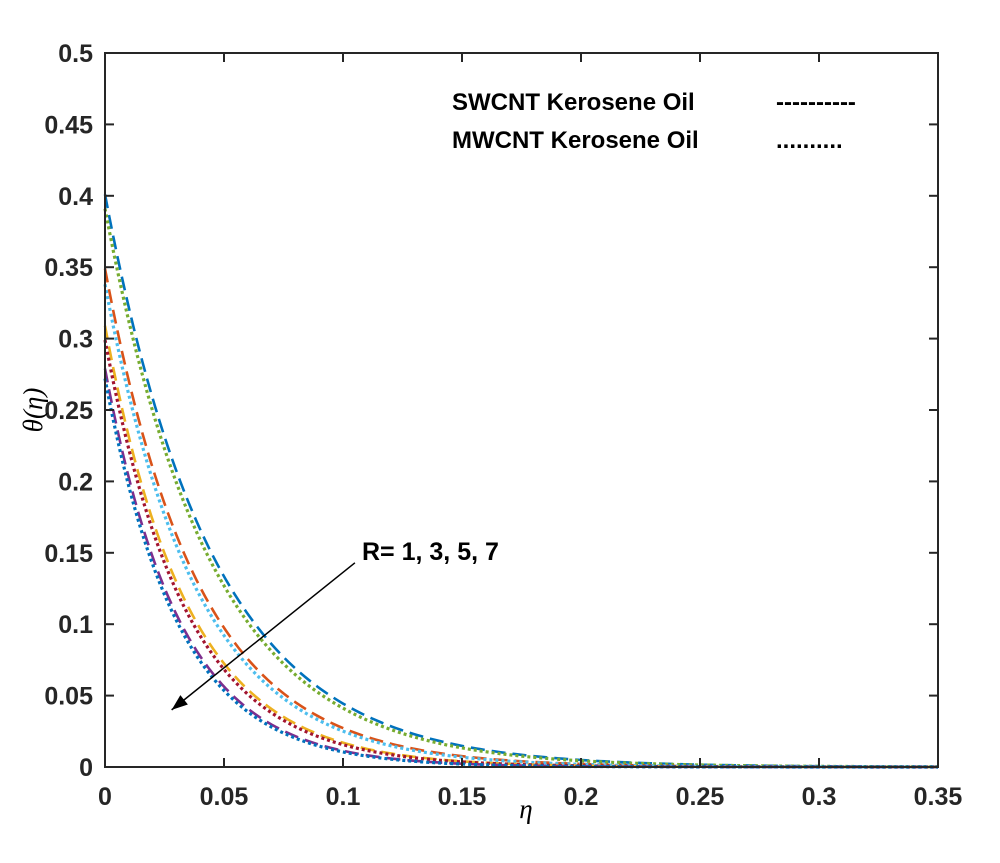 The height and width of the screenshot is (863, 1000). I want to click on annotation-arrow, so click(263, 636).